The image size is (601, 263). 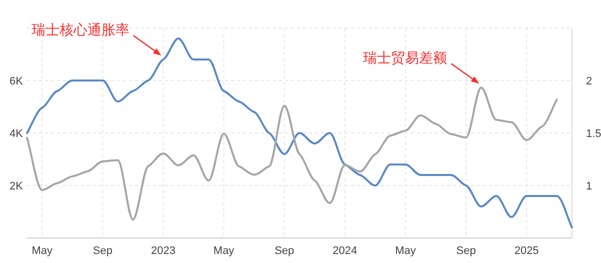 I want to click on x-tick-label: 2024, so click(x=345, y=251).